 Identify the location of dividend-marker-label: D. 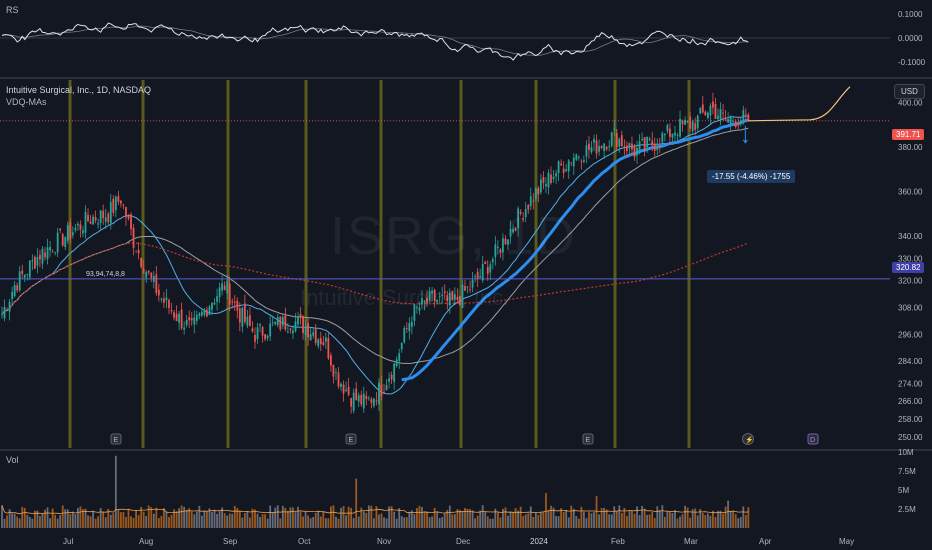
(812, 440).